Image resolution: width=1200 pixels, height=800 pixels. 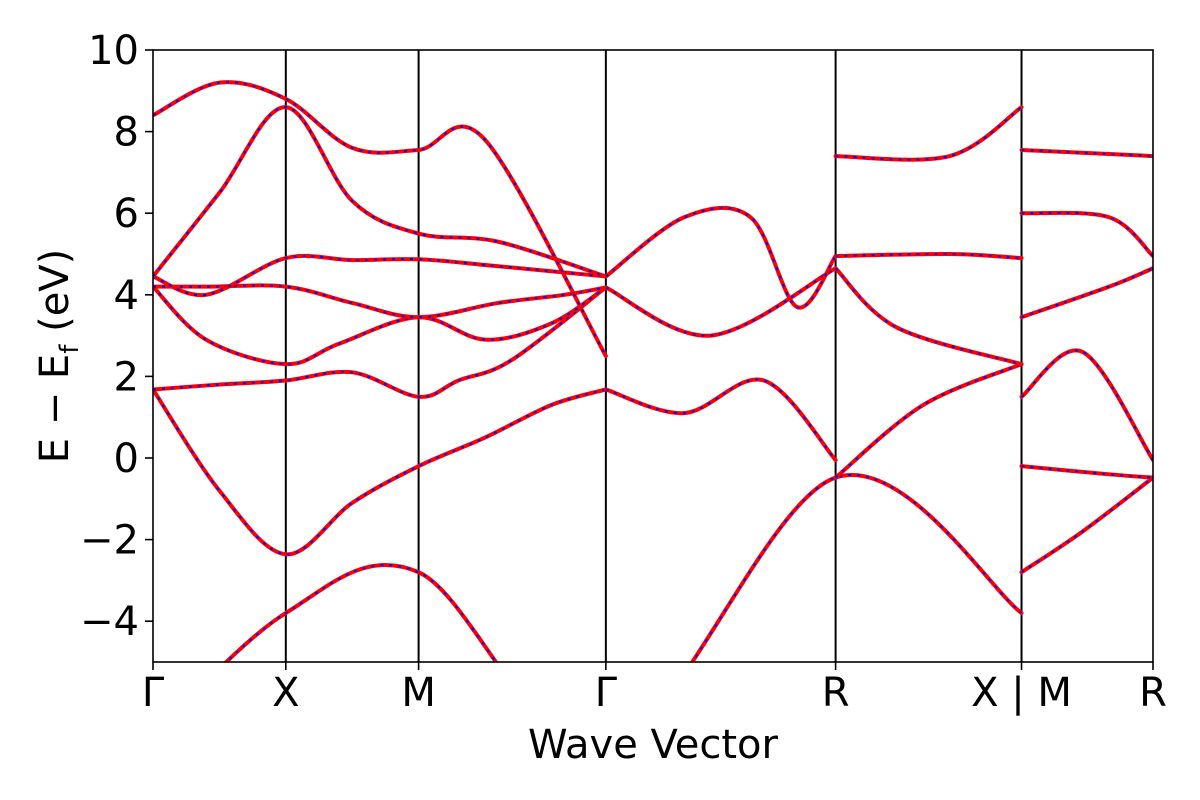 What do you see at coordinates (928, 256) in the screenshot?
I see `band-14-line` at bounding box center [928, 256].